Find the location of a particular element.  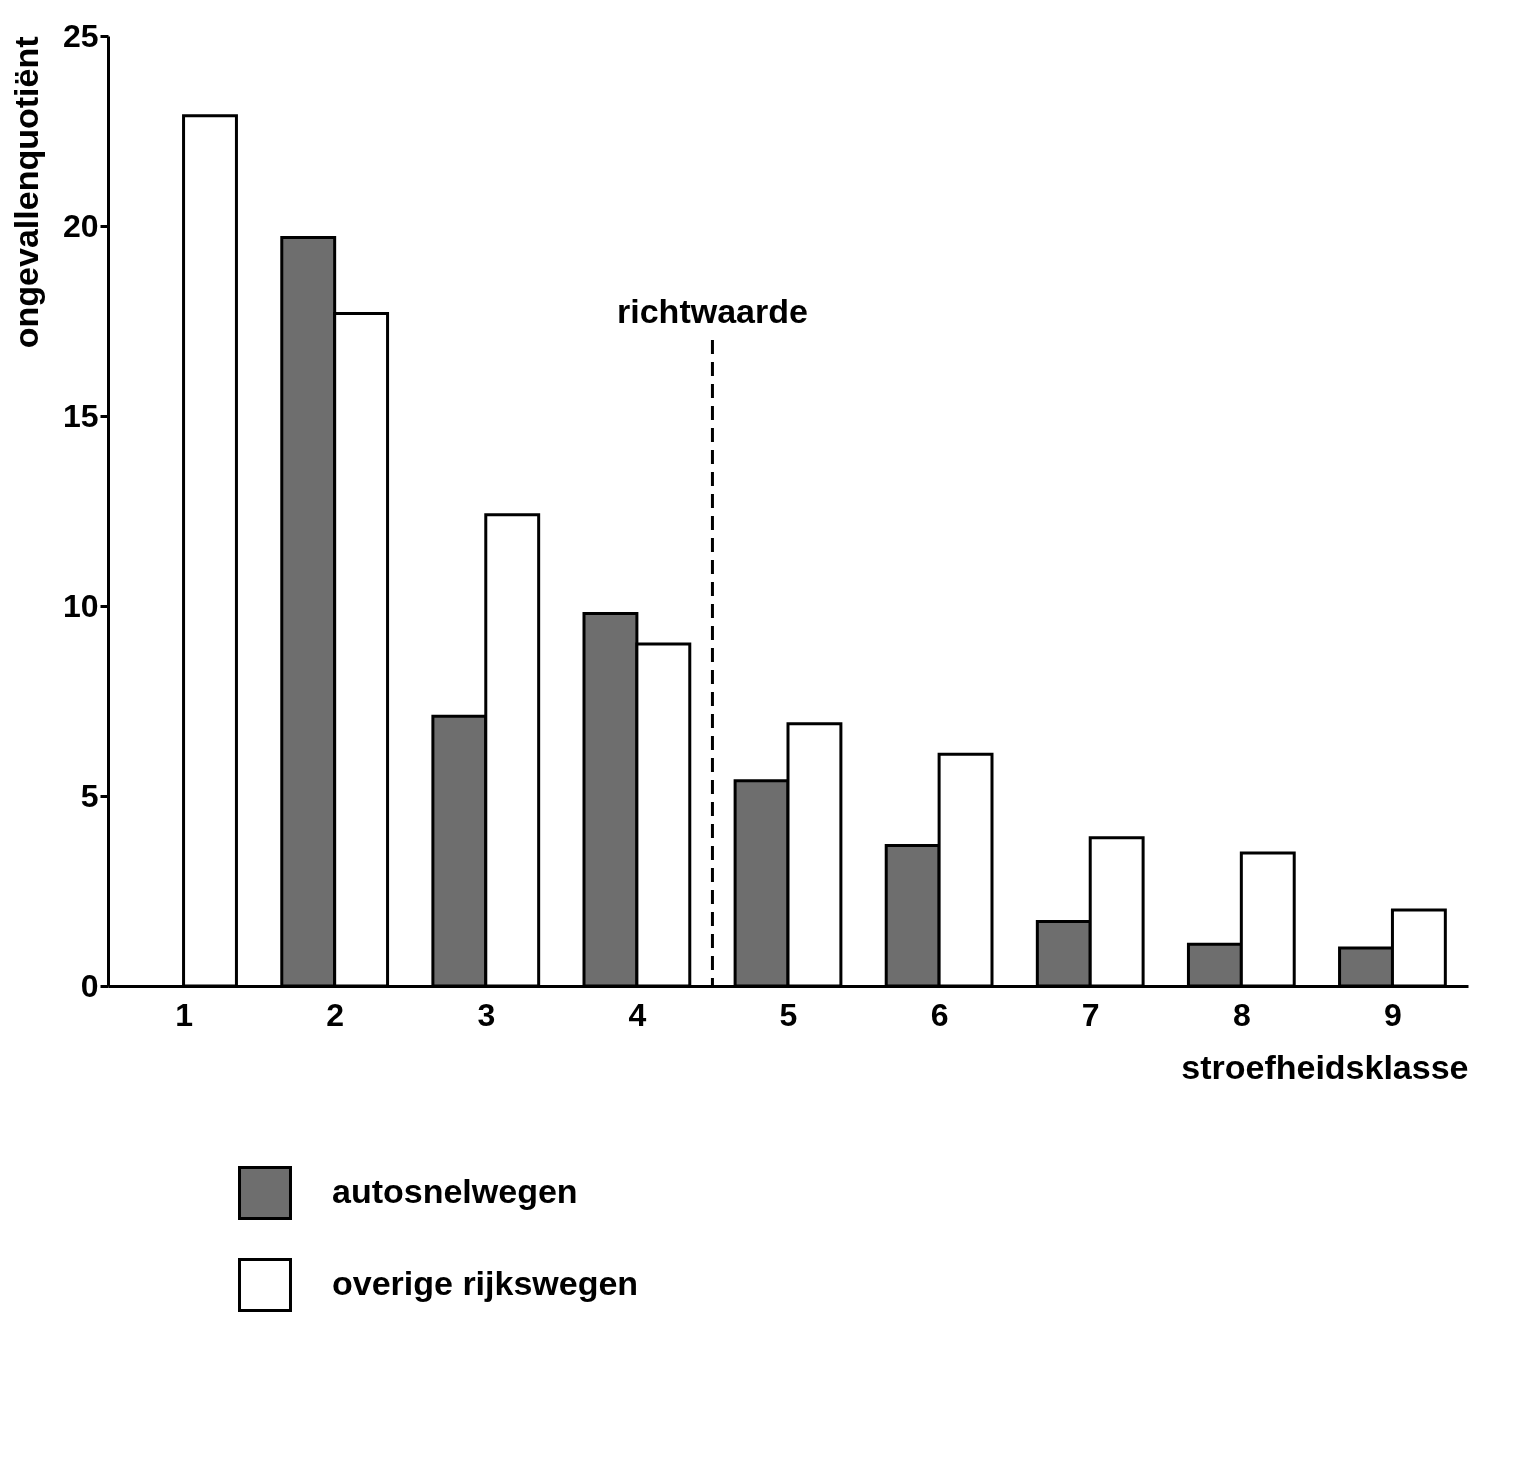

y-tick-label: 20 is located at coordinates (80, 225).